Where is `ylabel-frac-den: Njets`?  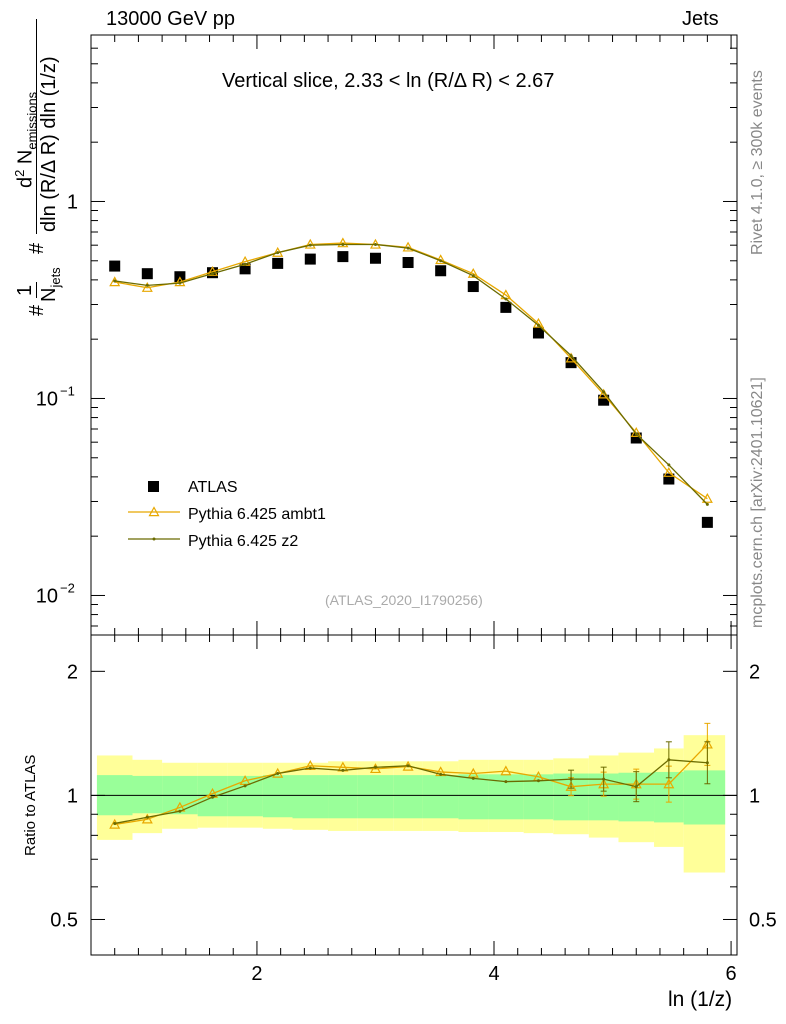
ylabel-frac-den: Njets is located at coordinates (50, 284).